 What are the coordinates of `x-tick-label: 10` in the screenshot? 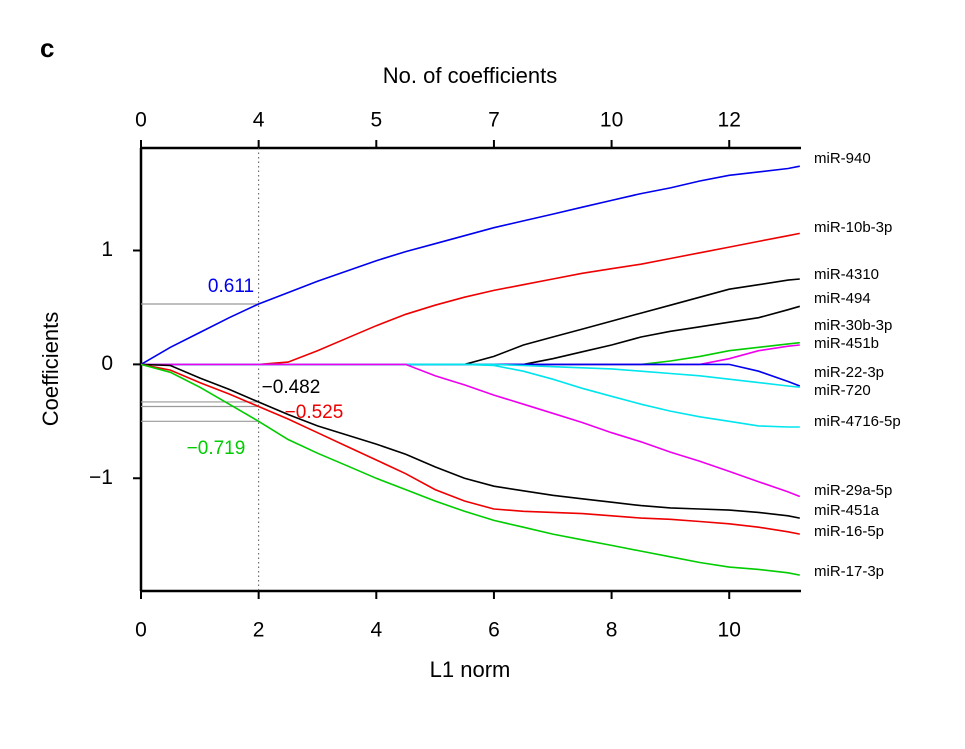 It's located at (729, 630).